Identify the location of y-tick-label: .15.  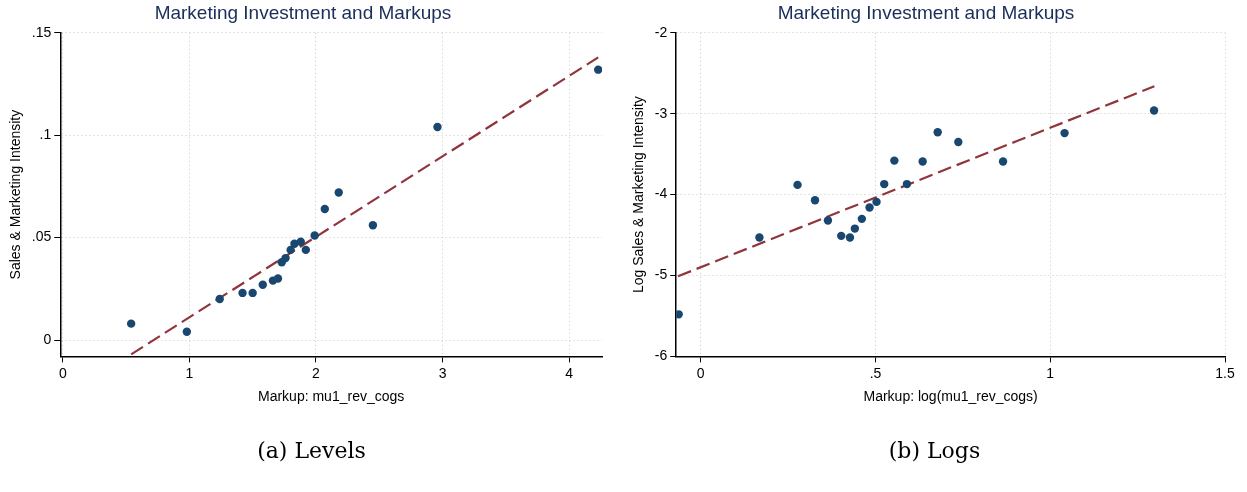
(41, 31).